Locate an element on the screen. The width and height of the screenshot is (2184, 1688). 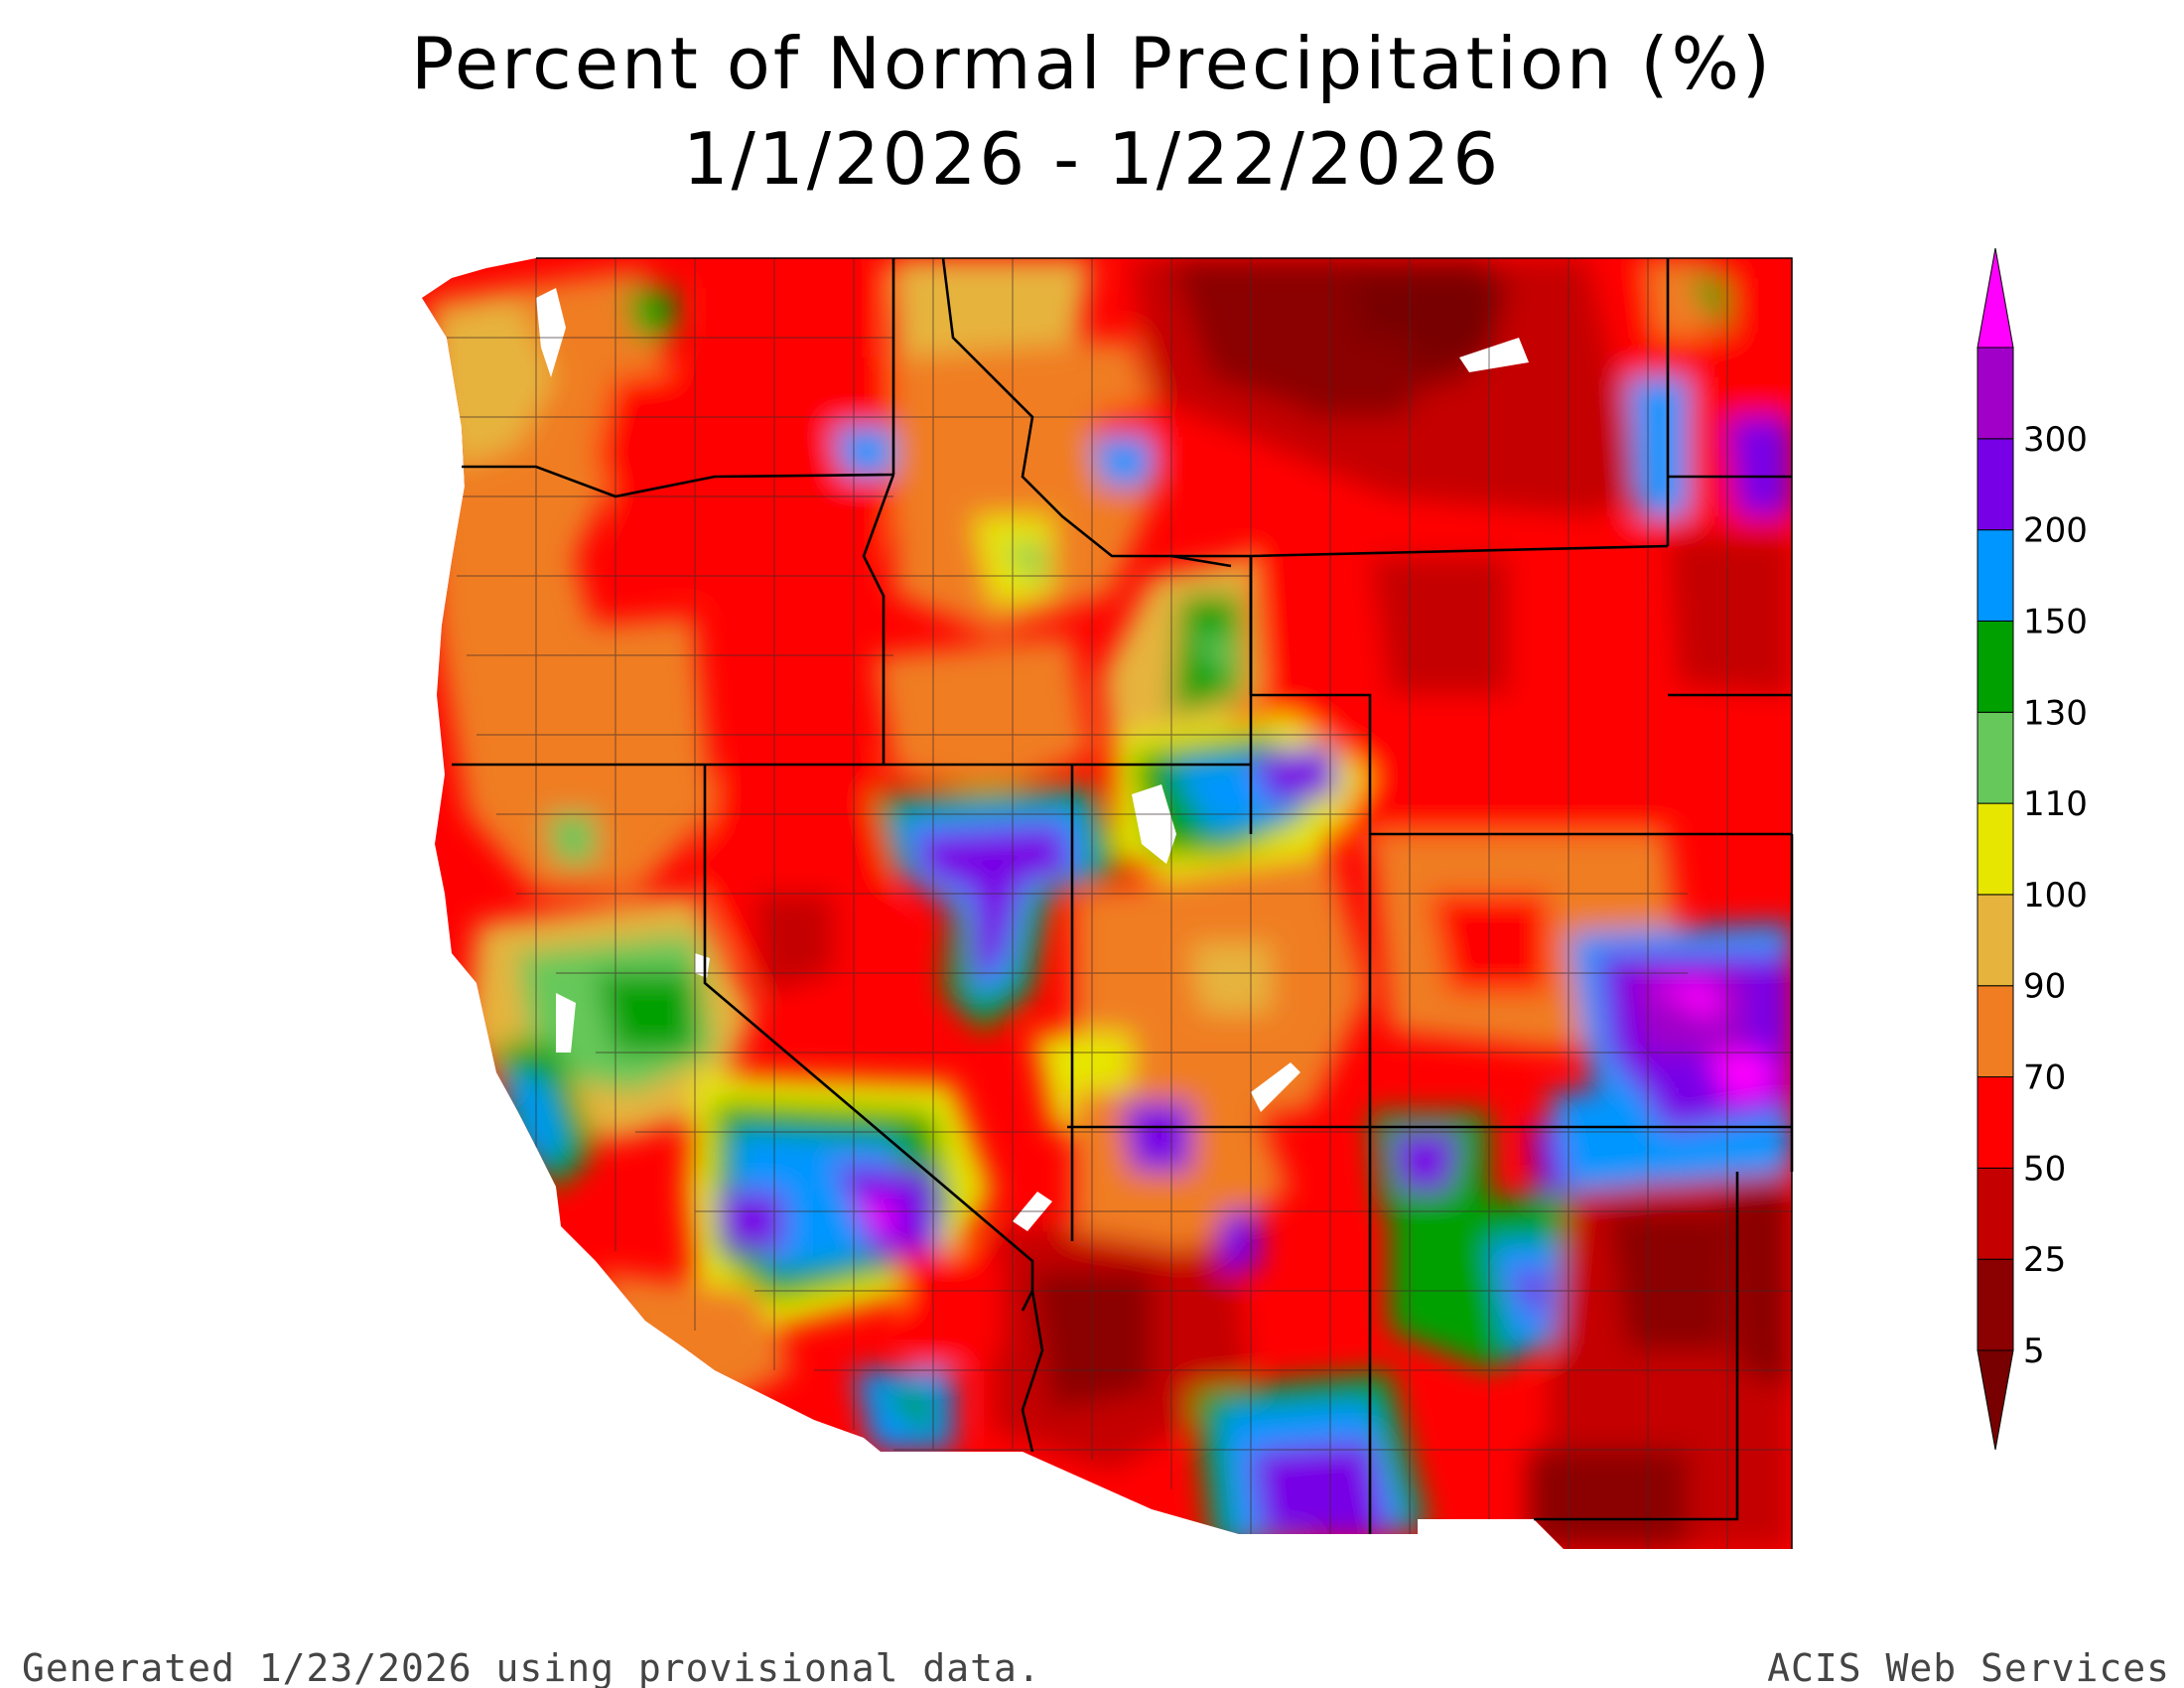
legend-label: 130 is located at coordinates (2055, 713).